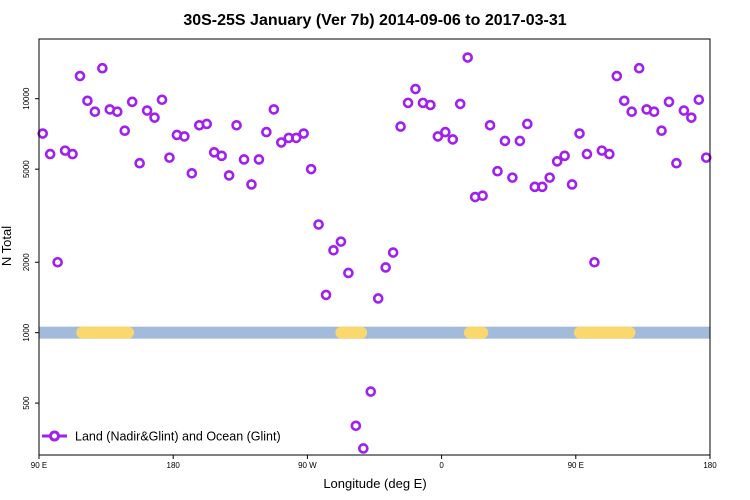  I want to click on legend: Land (Nadir&Glint) and Ocean (Glint), so click(161, 437).